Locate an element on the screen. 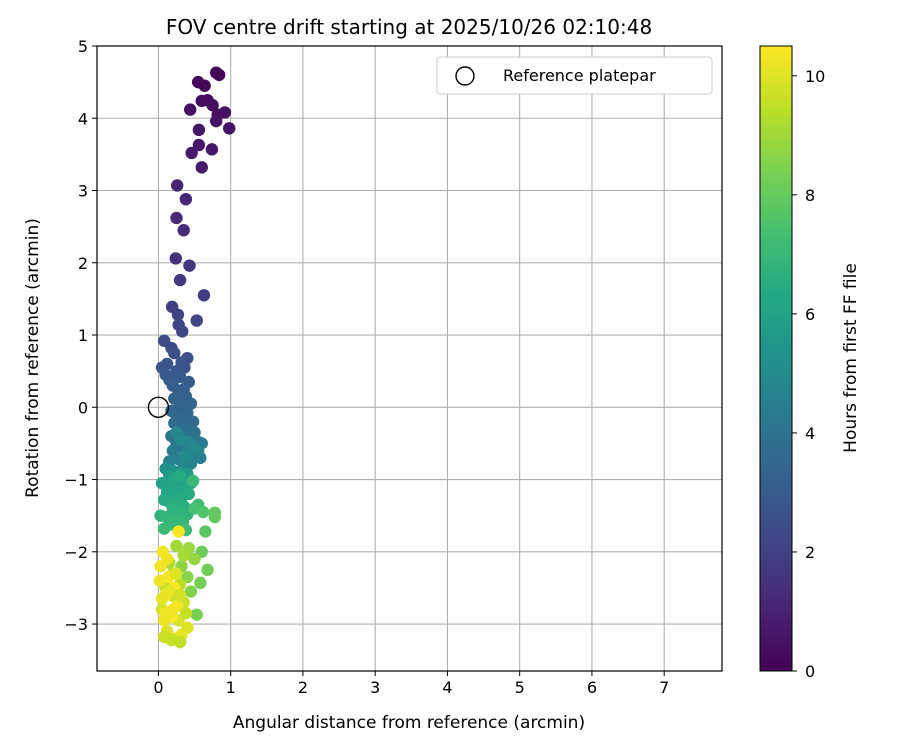 This screenshot has height=750, width=900. y-tick-label: 4 is located at coordinates (83, 118).